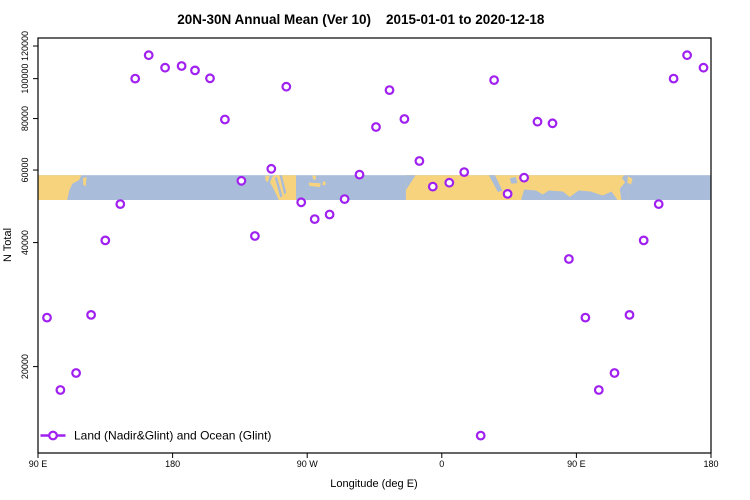 The image size is (750, 500). I want to click on y-tick-label: 100000, so click(25, 79).